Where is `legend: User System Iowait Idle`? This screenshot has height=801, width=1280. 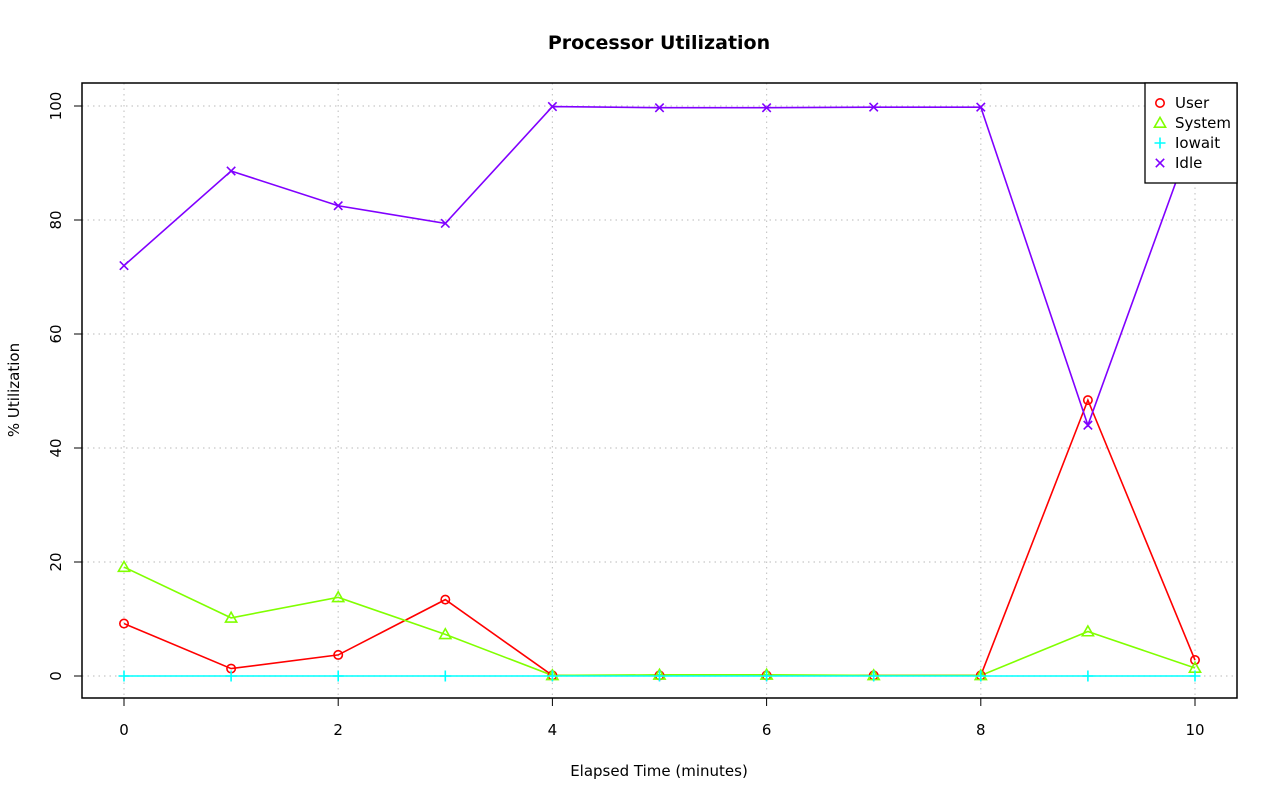 legend: User System Iowait Idle is located at coordinates (1191, 133).